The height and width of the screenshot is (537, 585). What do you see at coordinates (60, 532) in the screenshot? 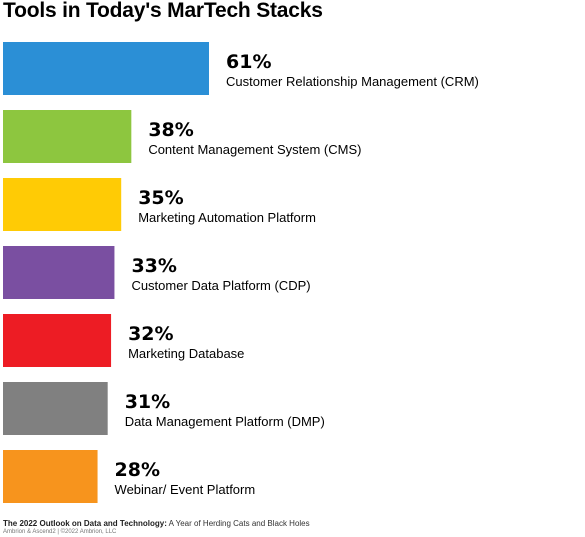
I see `footer-credit: Ambrion & Ascend2 | ©2022 Ambrion, LLC` at bounding box center [60, 532].